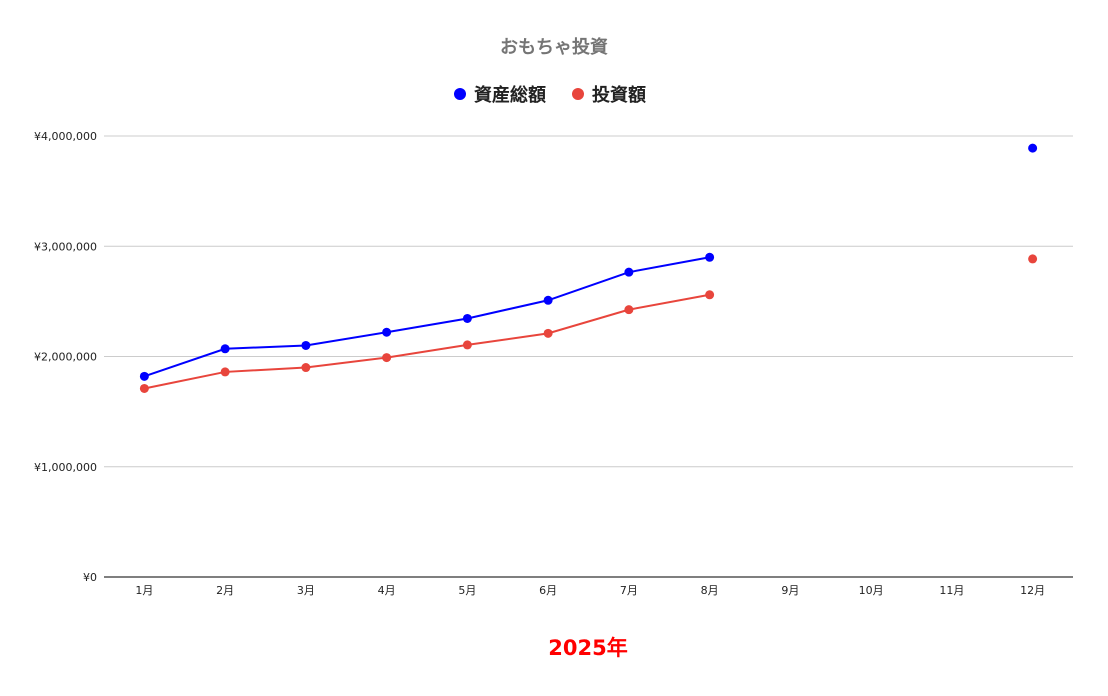 This screenshot has width=1108, height=696. What do you see at coordinates (225, 590) in the screenshot?
I see `x-tick-label: 2月` at bounding box center [225, 590].